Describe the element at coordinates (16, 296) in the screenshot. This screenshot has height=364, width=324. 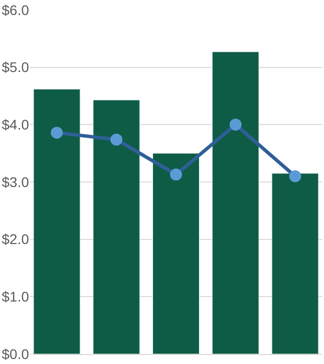
I see `y-tick-label: $1.0` at that location.